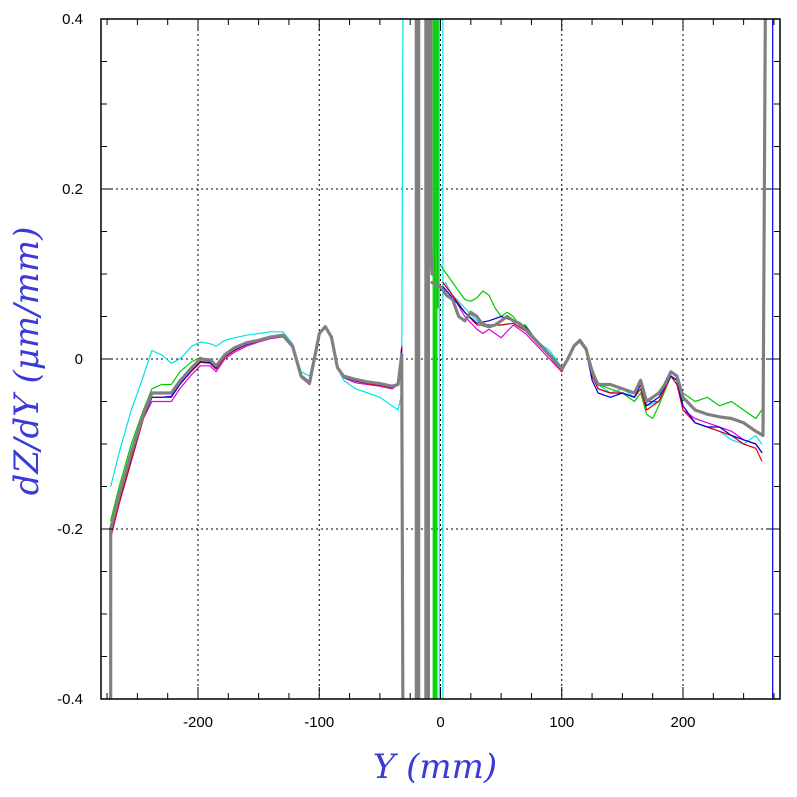 The image size is (797, 797). Describe the element at coordinates (682, 722) in the screenshot. I see `x-tick-label: 200` at that location.